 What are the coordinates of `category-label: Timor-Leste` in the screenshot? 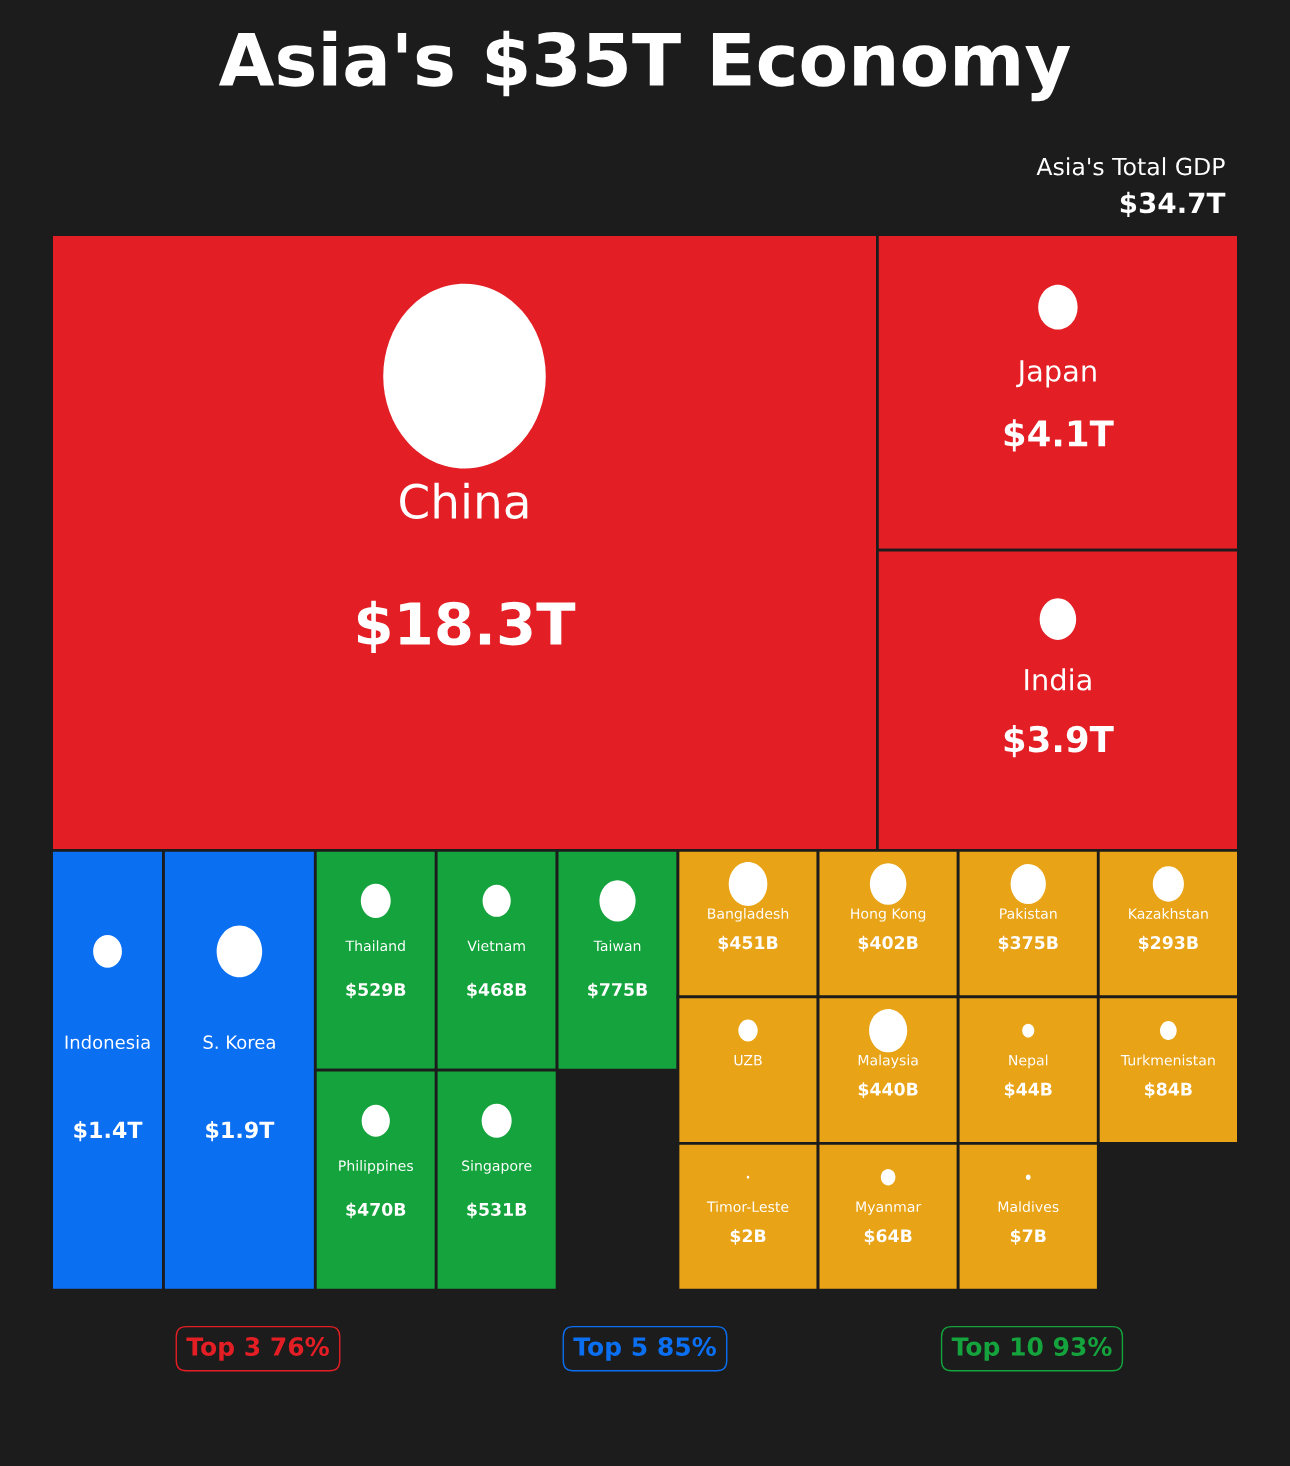 It's located at (747, 1207).